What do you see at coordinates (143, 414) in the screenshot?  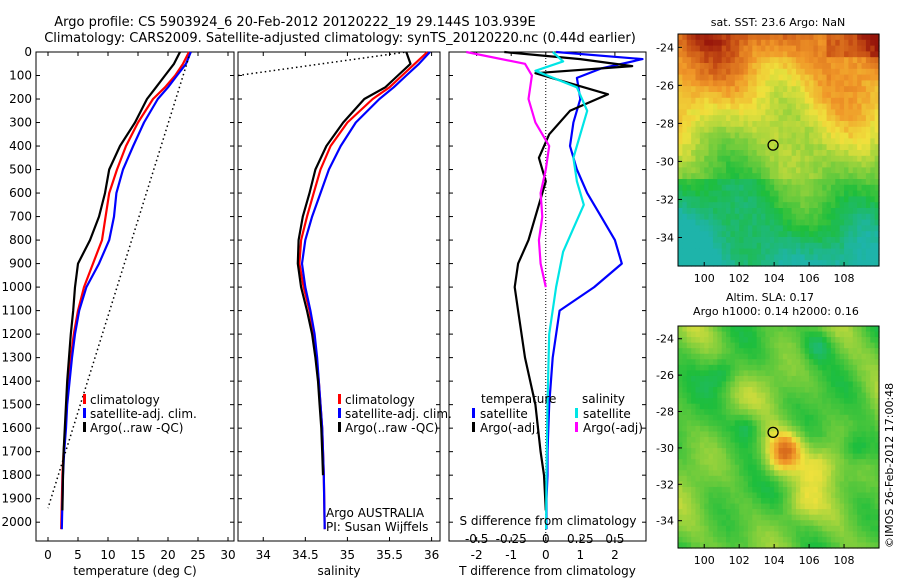 I see `legend-label: satellite-adj. clim.` at bounding box center [143, 414].